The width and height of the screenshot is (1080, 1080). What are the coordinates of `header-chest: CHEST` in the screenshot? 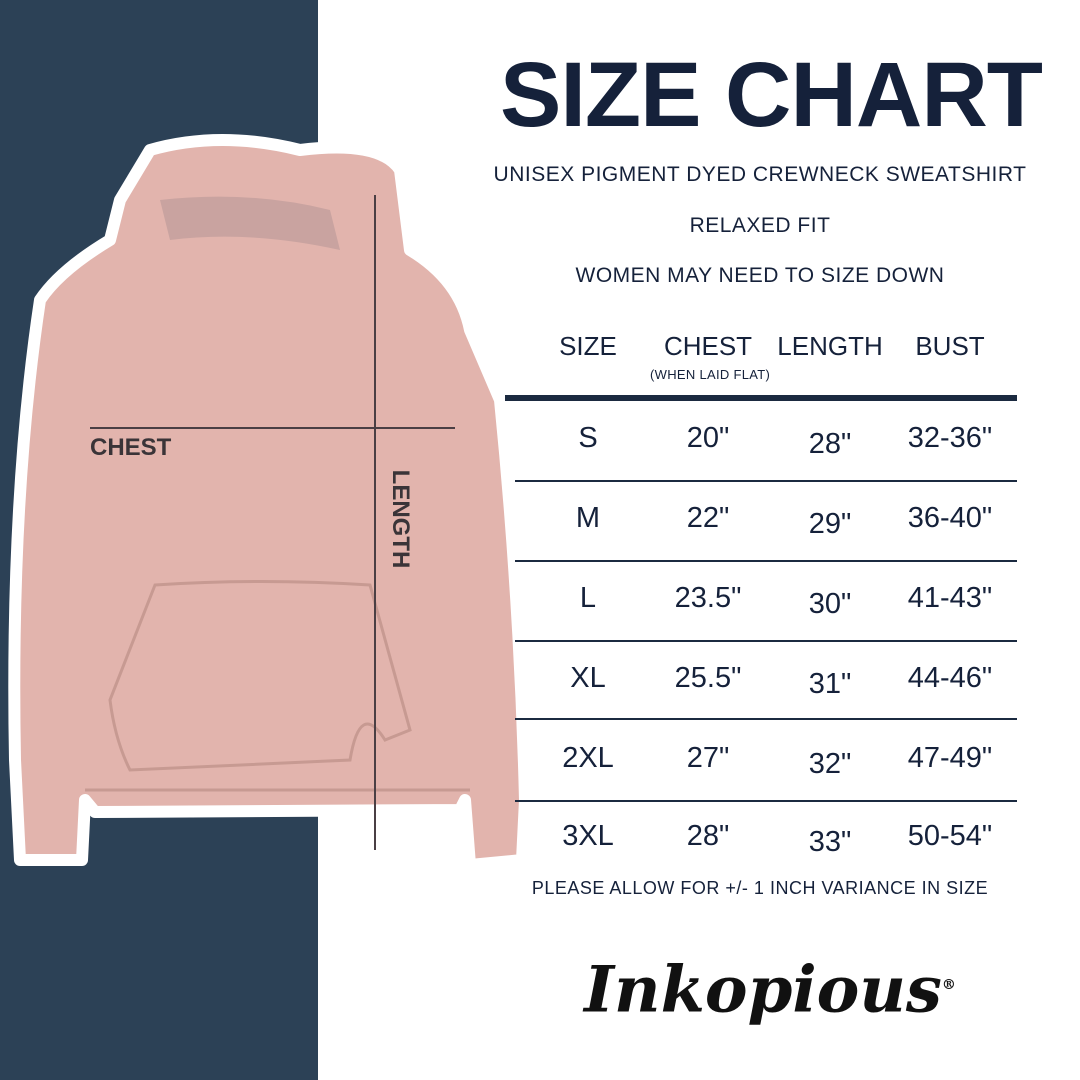 It's located at (708, 346).